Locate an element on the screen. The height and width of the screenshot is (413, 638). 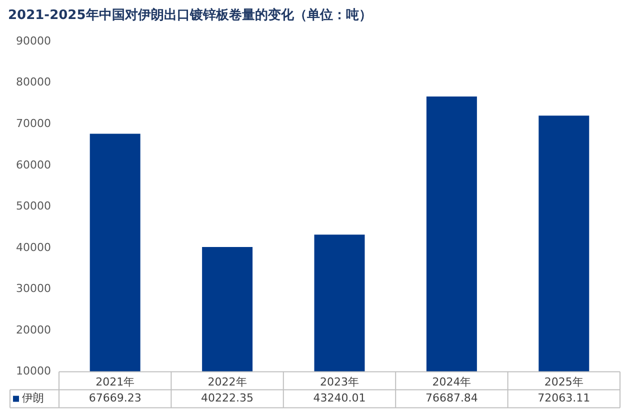
y-tick-label: 60000 is located at coordinates (33, 165).